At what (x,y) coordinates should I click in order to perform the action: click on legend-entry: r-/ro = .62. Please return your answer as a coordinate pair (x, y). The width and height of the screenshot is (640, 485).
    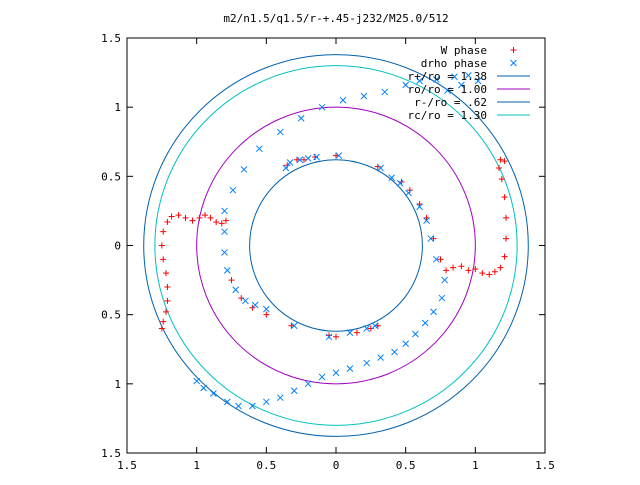
    Looking at the image, I should click on (472, 102).